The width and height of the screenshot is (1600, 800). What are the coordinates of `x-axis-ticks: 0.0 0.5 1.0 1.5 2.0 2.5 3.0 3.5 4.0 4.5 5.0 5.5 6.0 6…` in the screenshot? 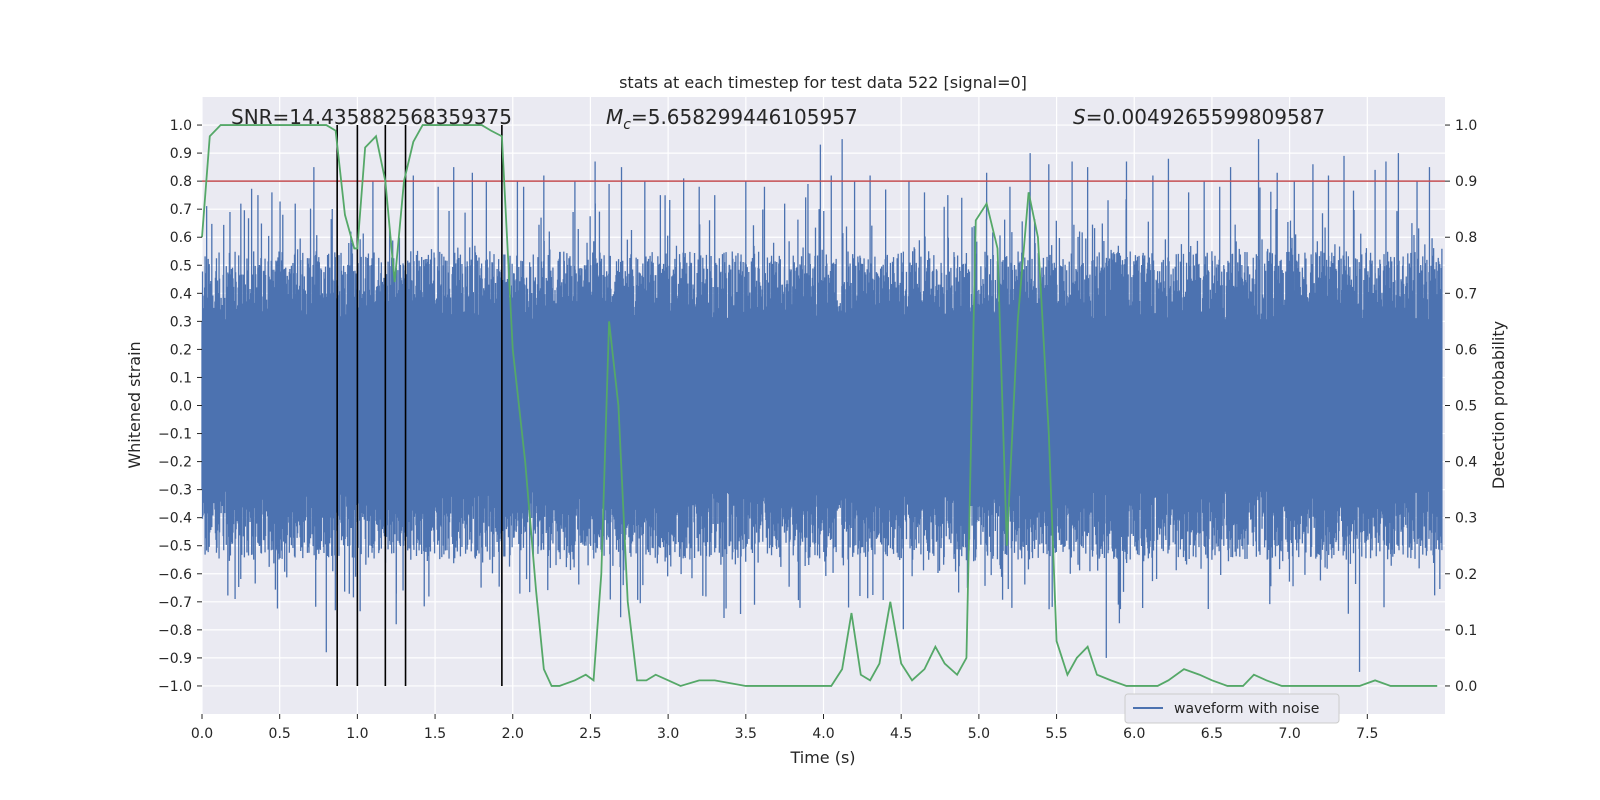 It's located at (784, 728).